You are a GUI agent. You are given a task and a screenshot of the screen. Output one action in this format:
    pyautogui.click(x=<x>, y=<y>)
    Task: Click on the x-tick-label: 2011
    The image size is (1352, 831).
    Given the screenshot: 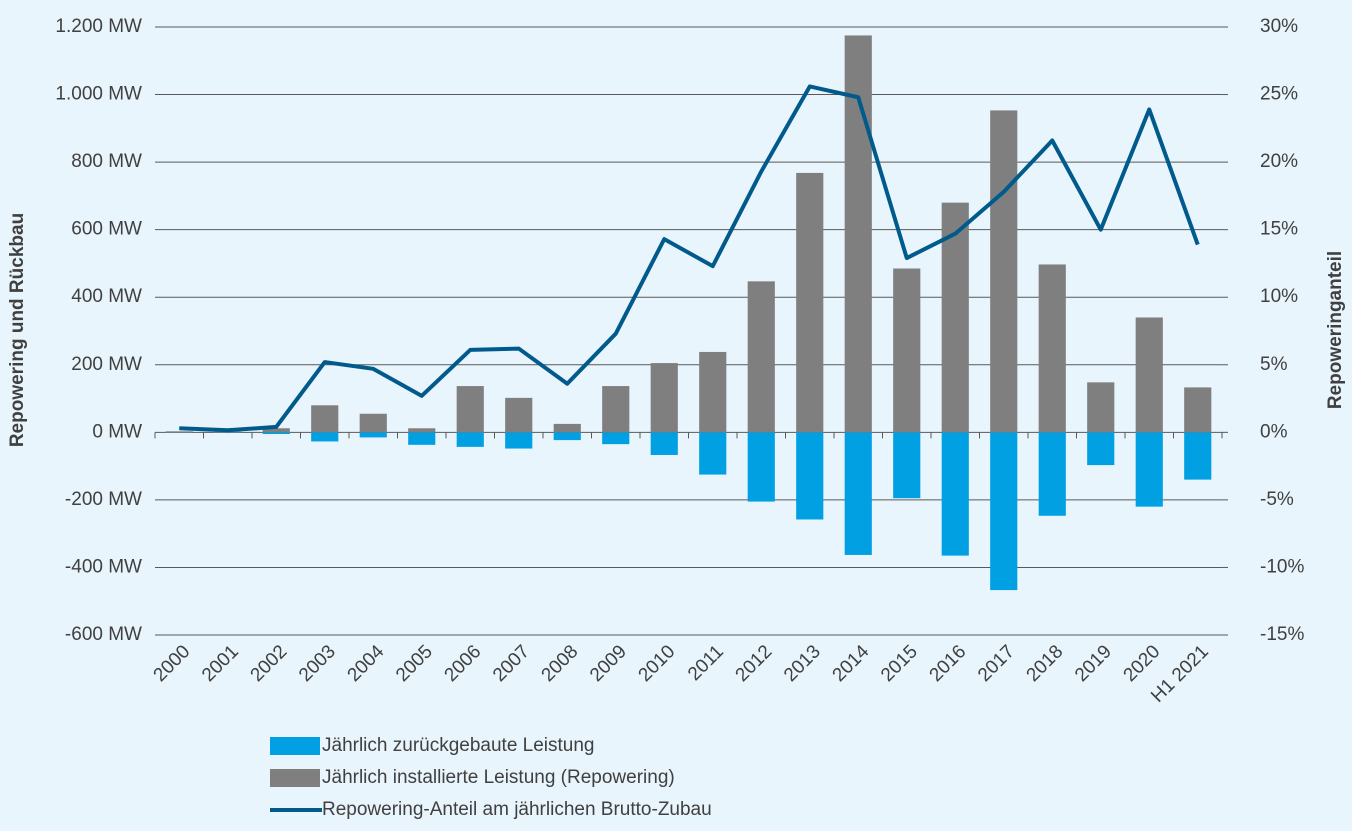 What is the action you would take?
    pyautogui.click(x=706, y=663)
    